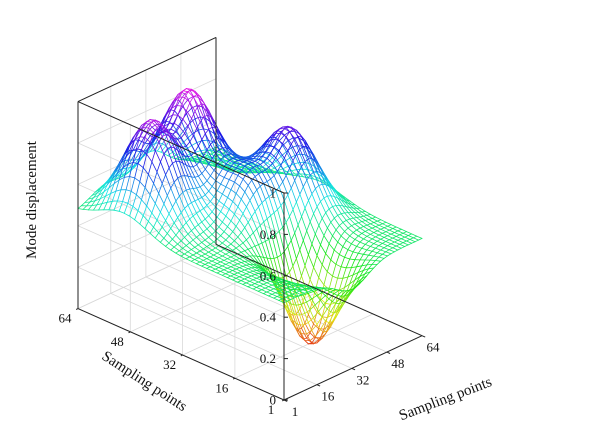  Describe the element at coordinates (214, 339) in the screenshot. I see `floor-gridline` at that location.